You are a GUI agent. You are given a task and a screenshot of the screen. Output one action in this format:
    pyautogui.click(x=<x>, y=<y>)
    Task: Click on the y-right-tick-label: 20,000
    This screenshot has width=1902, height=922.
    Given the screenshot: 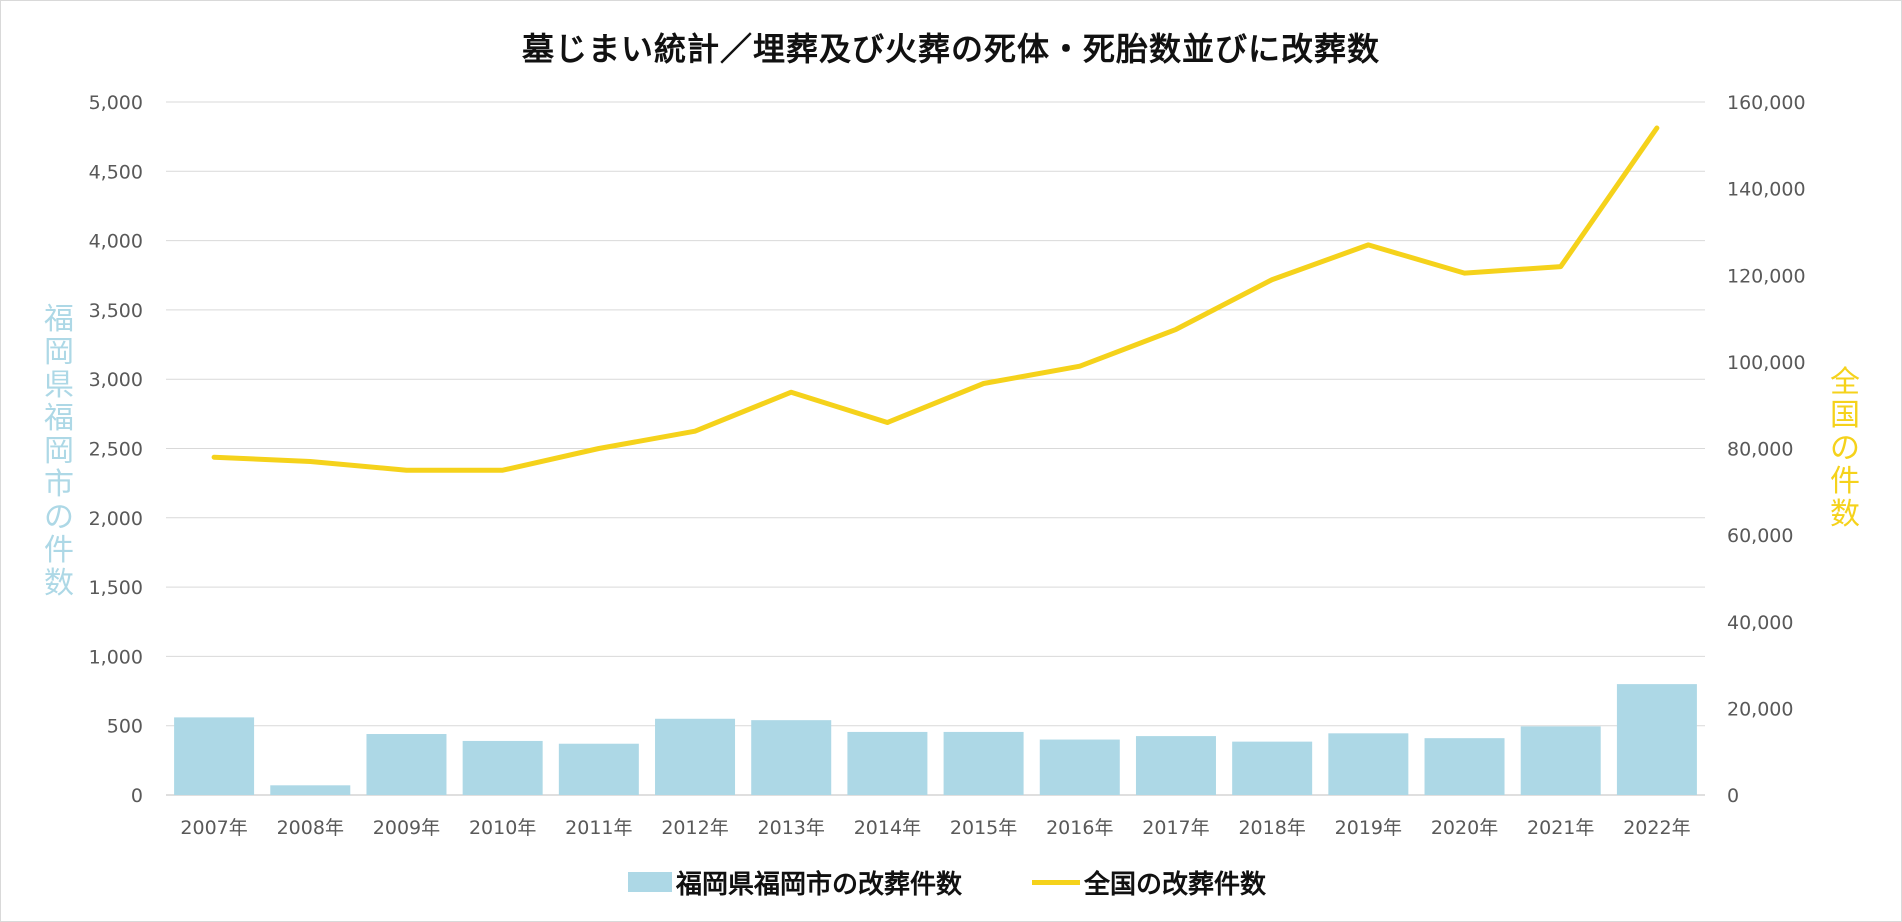 What is the action you would take?
    pyautogui.click(x=1760, y=709)
    